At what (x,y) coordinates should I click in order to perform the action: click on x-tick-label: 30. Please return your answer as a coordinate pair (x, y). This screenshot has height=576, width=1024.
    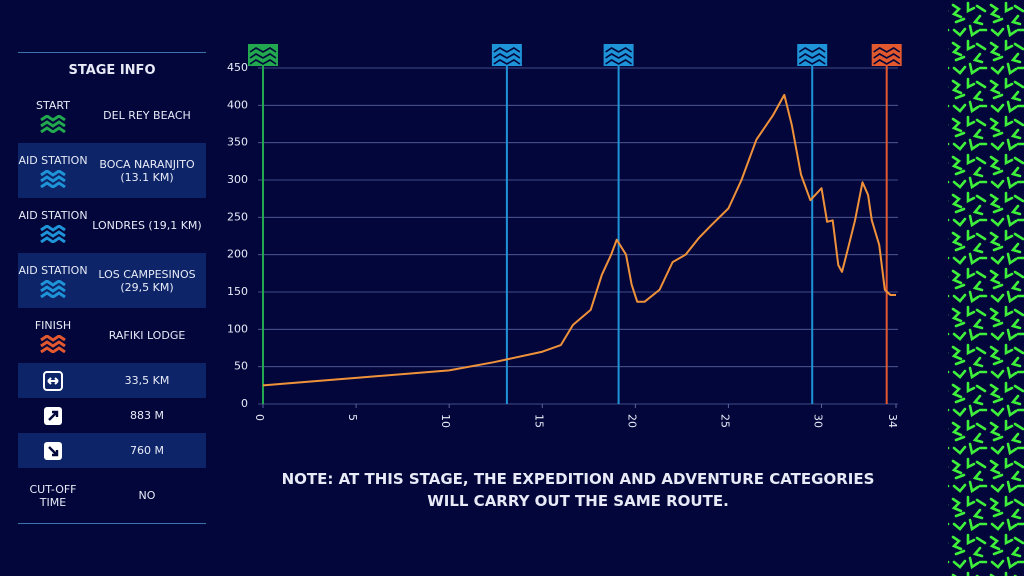
    Looking at the image, I should click on (818, 421).